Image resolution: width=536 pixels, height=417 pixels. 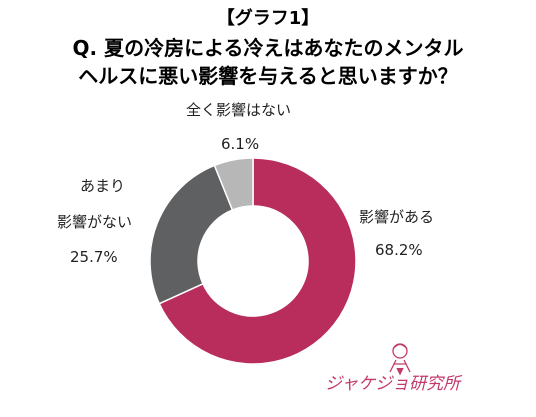 What do you see at coordinates (396, 217) in the screenshot?
I see `slice-label-0: 影響がある` at bounding box center [396, 217].